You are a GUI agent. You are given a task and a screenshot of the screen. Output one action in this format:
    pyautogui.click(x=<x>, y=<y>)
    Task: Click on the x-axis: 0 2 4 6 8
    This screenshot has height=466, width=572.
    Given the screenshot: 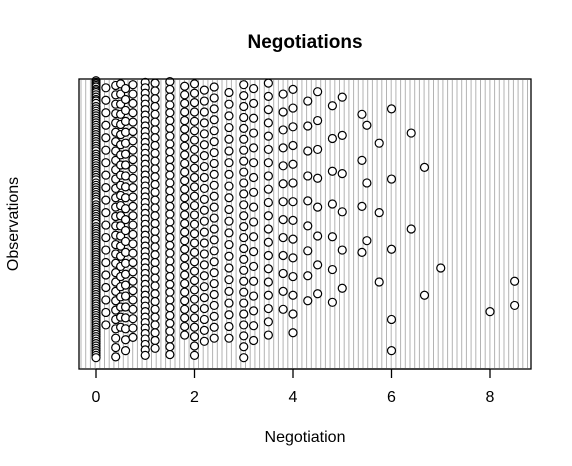 What is the action you would take?
    pyautogui.click(x=293, y=387)
    